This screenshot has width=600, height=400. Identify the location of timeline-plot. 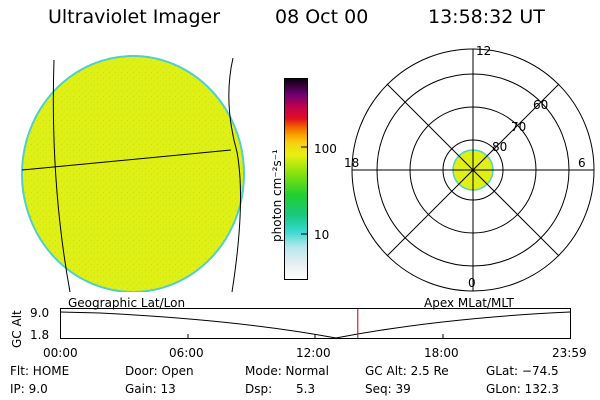
(315, 323).